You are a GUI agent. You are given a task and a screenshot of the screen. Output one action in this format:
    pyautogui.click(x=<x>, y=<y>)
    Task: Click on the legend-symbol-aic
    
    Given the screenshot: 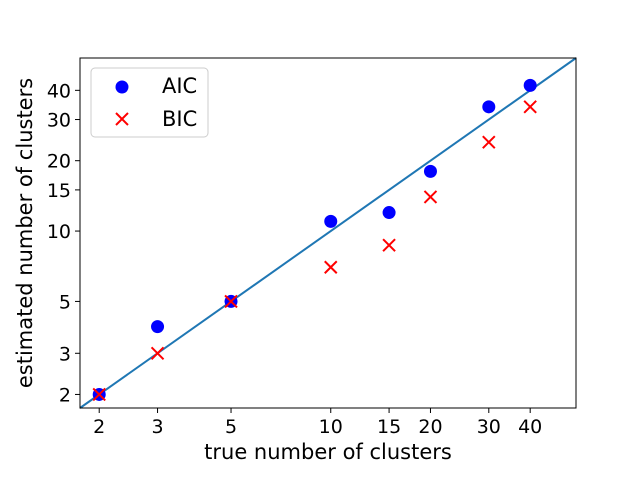 What is the action you would take?
    pyautogui.click(x=122, y=87)
    